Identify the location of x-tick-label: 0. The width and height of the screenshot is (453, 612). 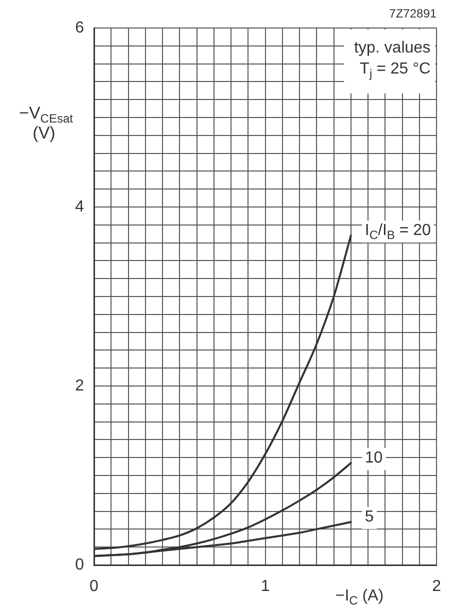
(94, 587).